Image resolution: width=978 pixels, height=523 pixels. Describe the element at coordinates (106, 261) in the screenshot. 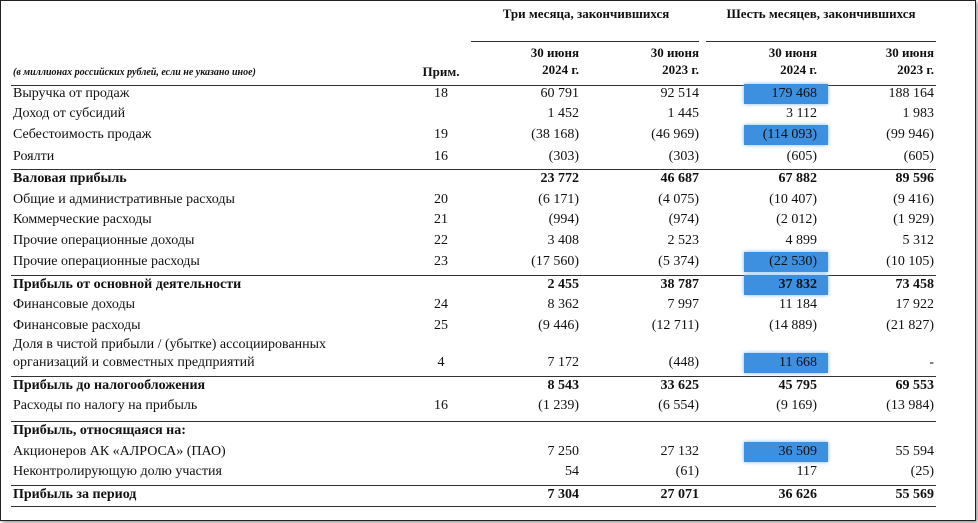

I see `row-label: Прочие операционные расходы` at that location.